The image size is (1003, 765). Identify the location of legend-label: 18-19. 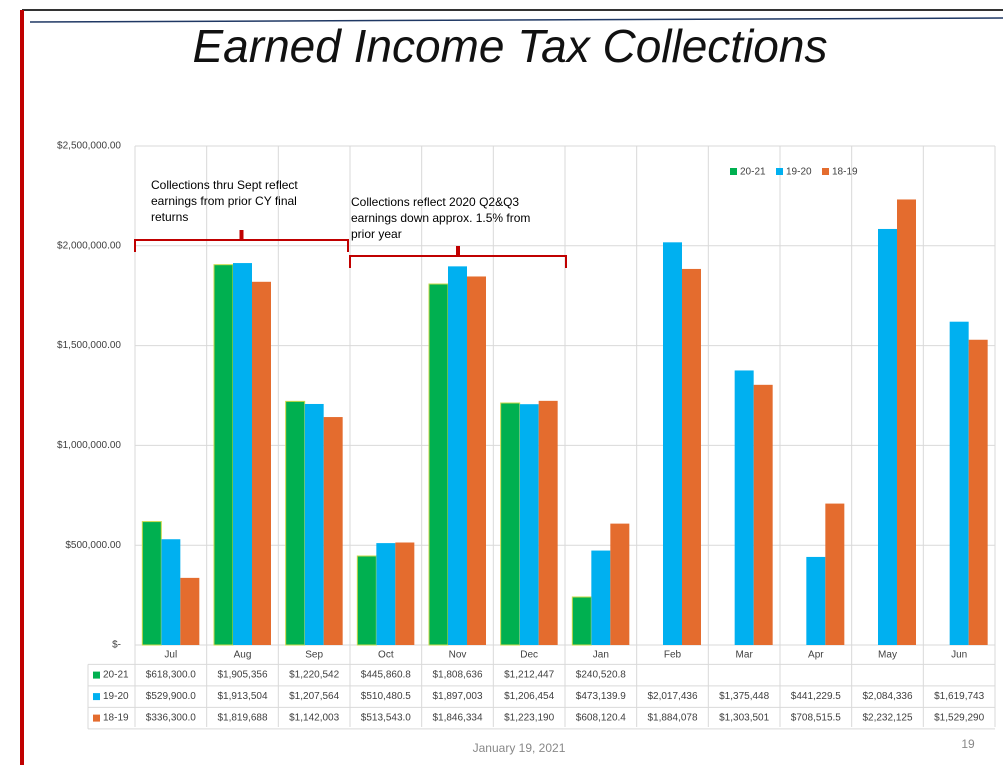
(845, 172).